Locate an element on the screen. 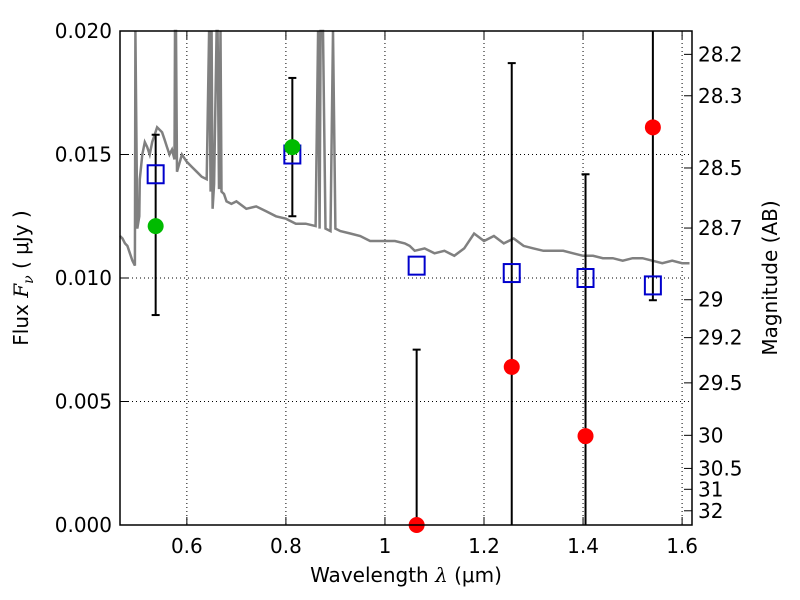 This screenshot has height=600, width=800. y-tick-label: 0.020 is located at coordinates (83, 31).